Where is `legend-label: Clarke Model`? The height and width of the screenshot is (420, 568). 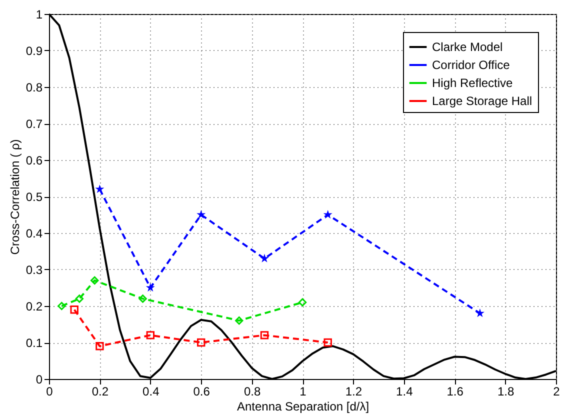
legend-label: Clarke Model is located at coordinates (467, 47).